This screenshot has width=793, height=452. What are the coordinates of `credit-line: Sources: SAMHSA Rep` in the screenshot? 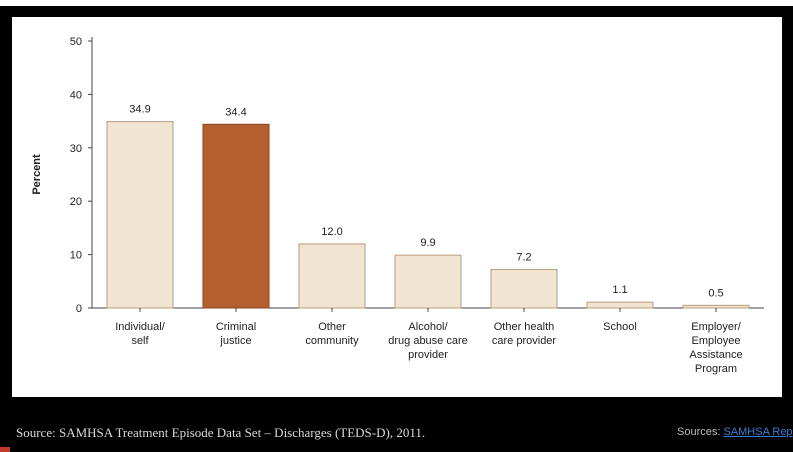 It's located at (735, 432).